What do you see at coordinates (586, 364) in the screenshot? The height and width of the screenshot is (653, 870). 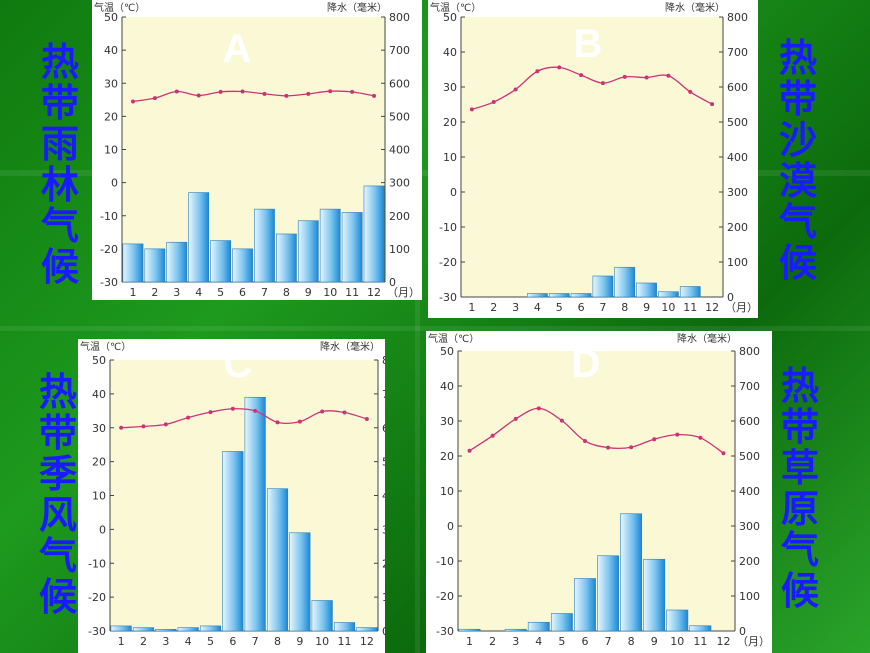 I see `chart-letter: D` at bounding box center [586, 364].